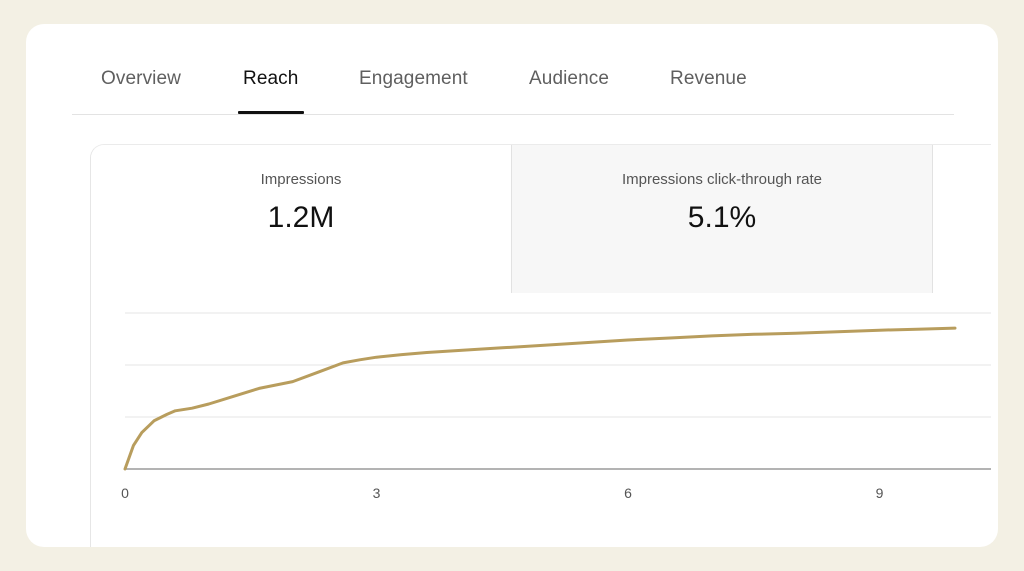  What do you see at coordinates (628, 493) in the screenshot?
I see `x-tick-label: 6` at bounding box center [628, 493].